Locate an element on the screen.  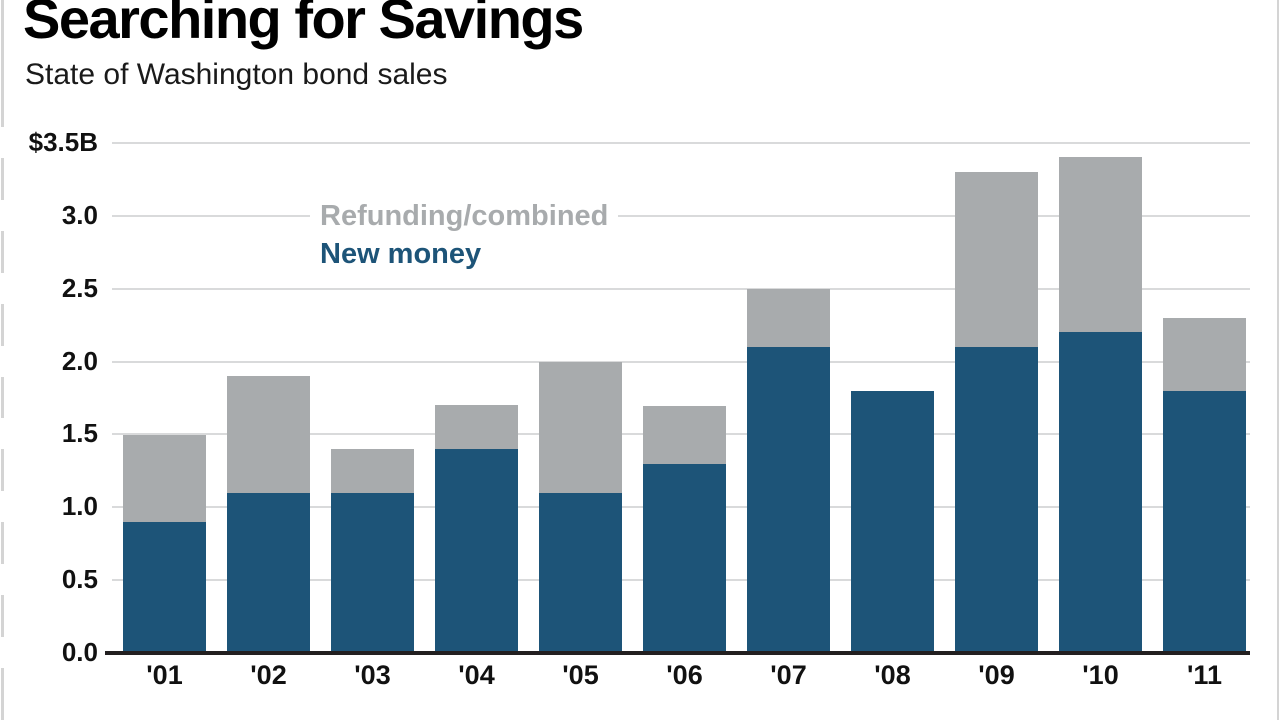
bar-06-new-money is located at coordinates (684, 558).